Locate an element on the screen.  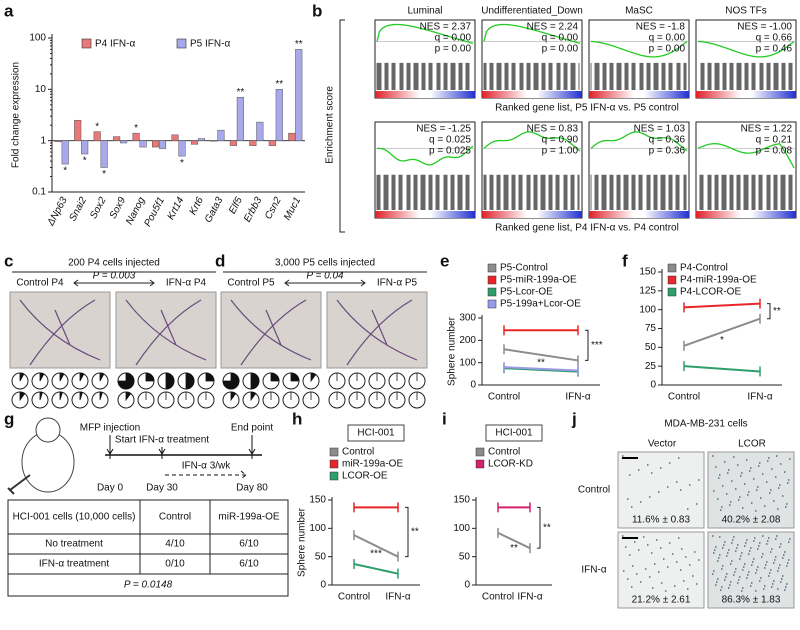
legend-label: miR-199a-OE is located at coordinates (372, 464).